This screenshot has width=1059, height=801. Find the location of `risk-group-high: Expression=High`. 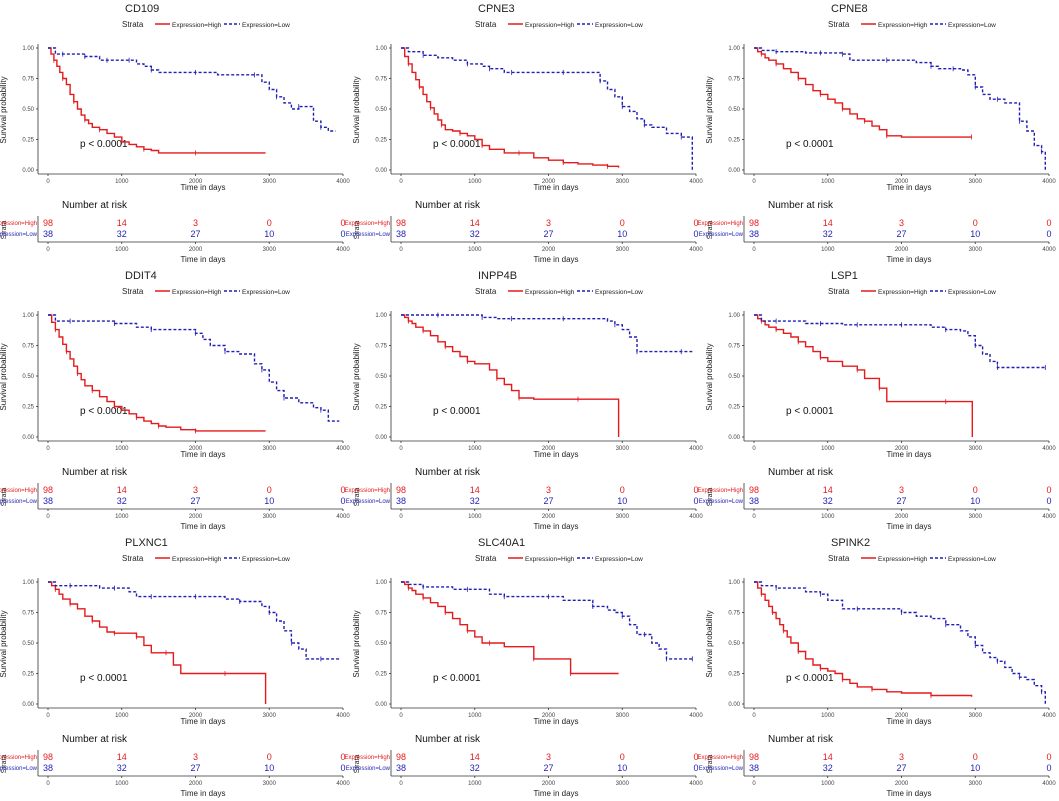

risk-group-high: Expression=High is located at coordinates (720, 224).